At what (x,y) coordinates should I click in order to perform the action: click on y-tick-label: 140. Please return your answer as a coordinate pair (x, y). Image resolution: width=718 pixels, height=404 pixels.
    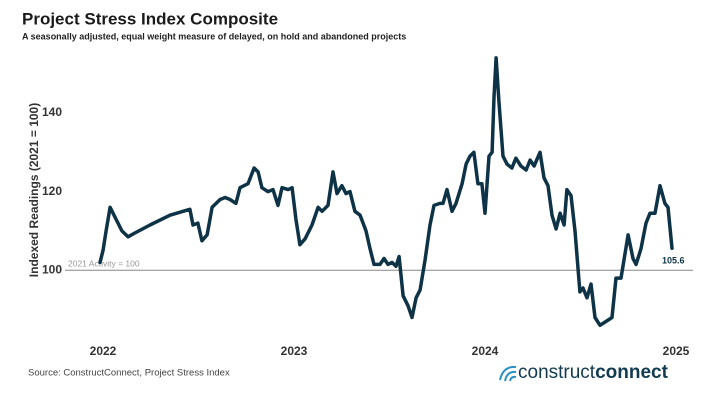
    Looking at the image, I should click on (52, 112).